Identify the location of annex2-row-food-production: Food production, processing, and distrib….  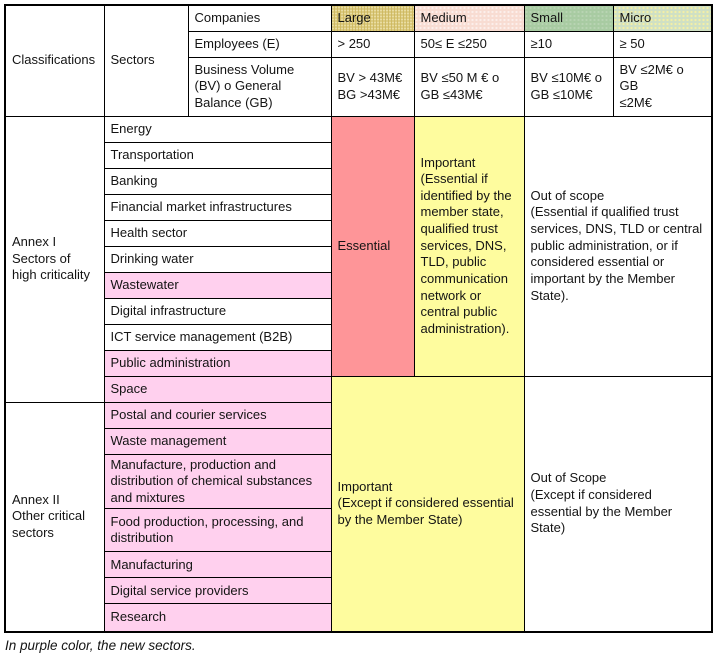
(358, 530).